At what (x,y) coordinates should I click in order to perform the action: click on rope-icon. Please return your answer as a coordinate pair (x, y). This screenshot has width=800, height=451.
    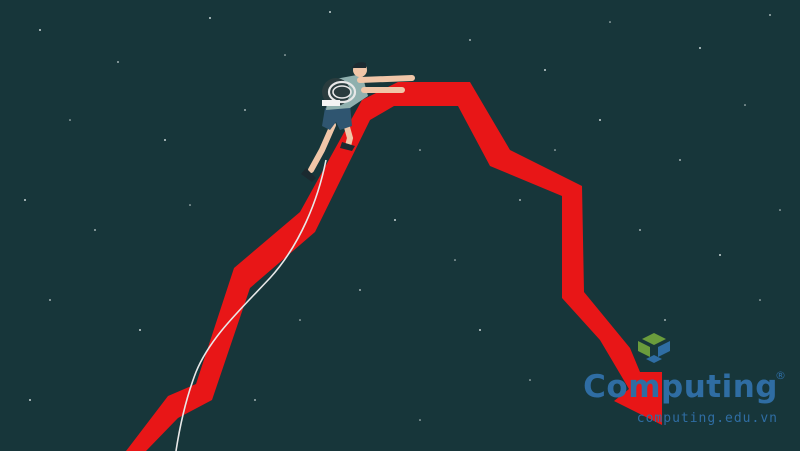
    Looking at the image, I should click on (251, 305).